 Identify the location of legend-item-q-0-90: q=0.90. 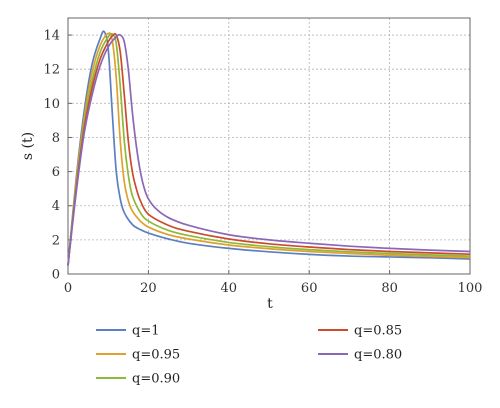
(138, 379).